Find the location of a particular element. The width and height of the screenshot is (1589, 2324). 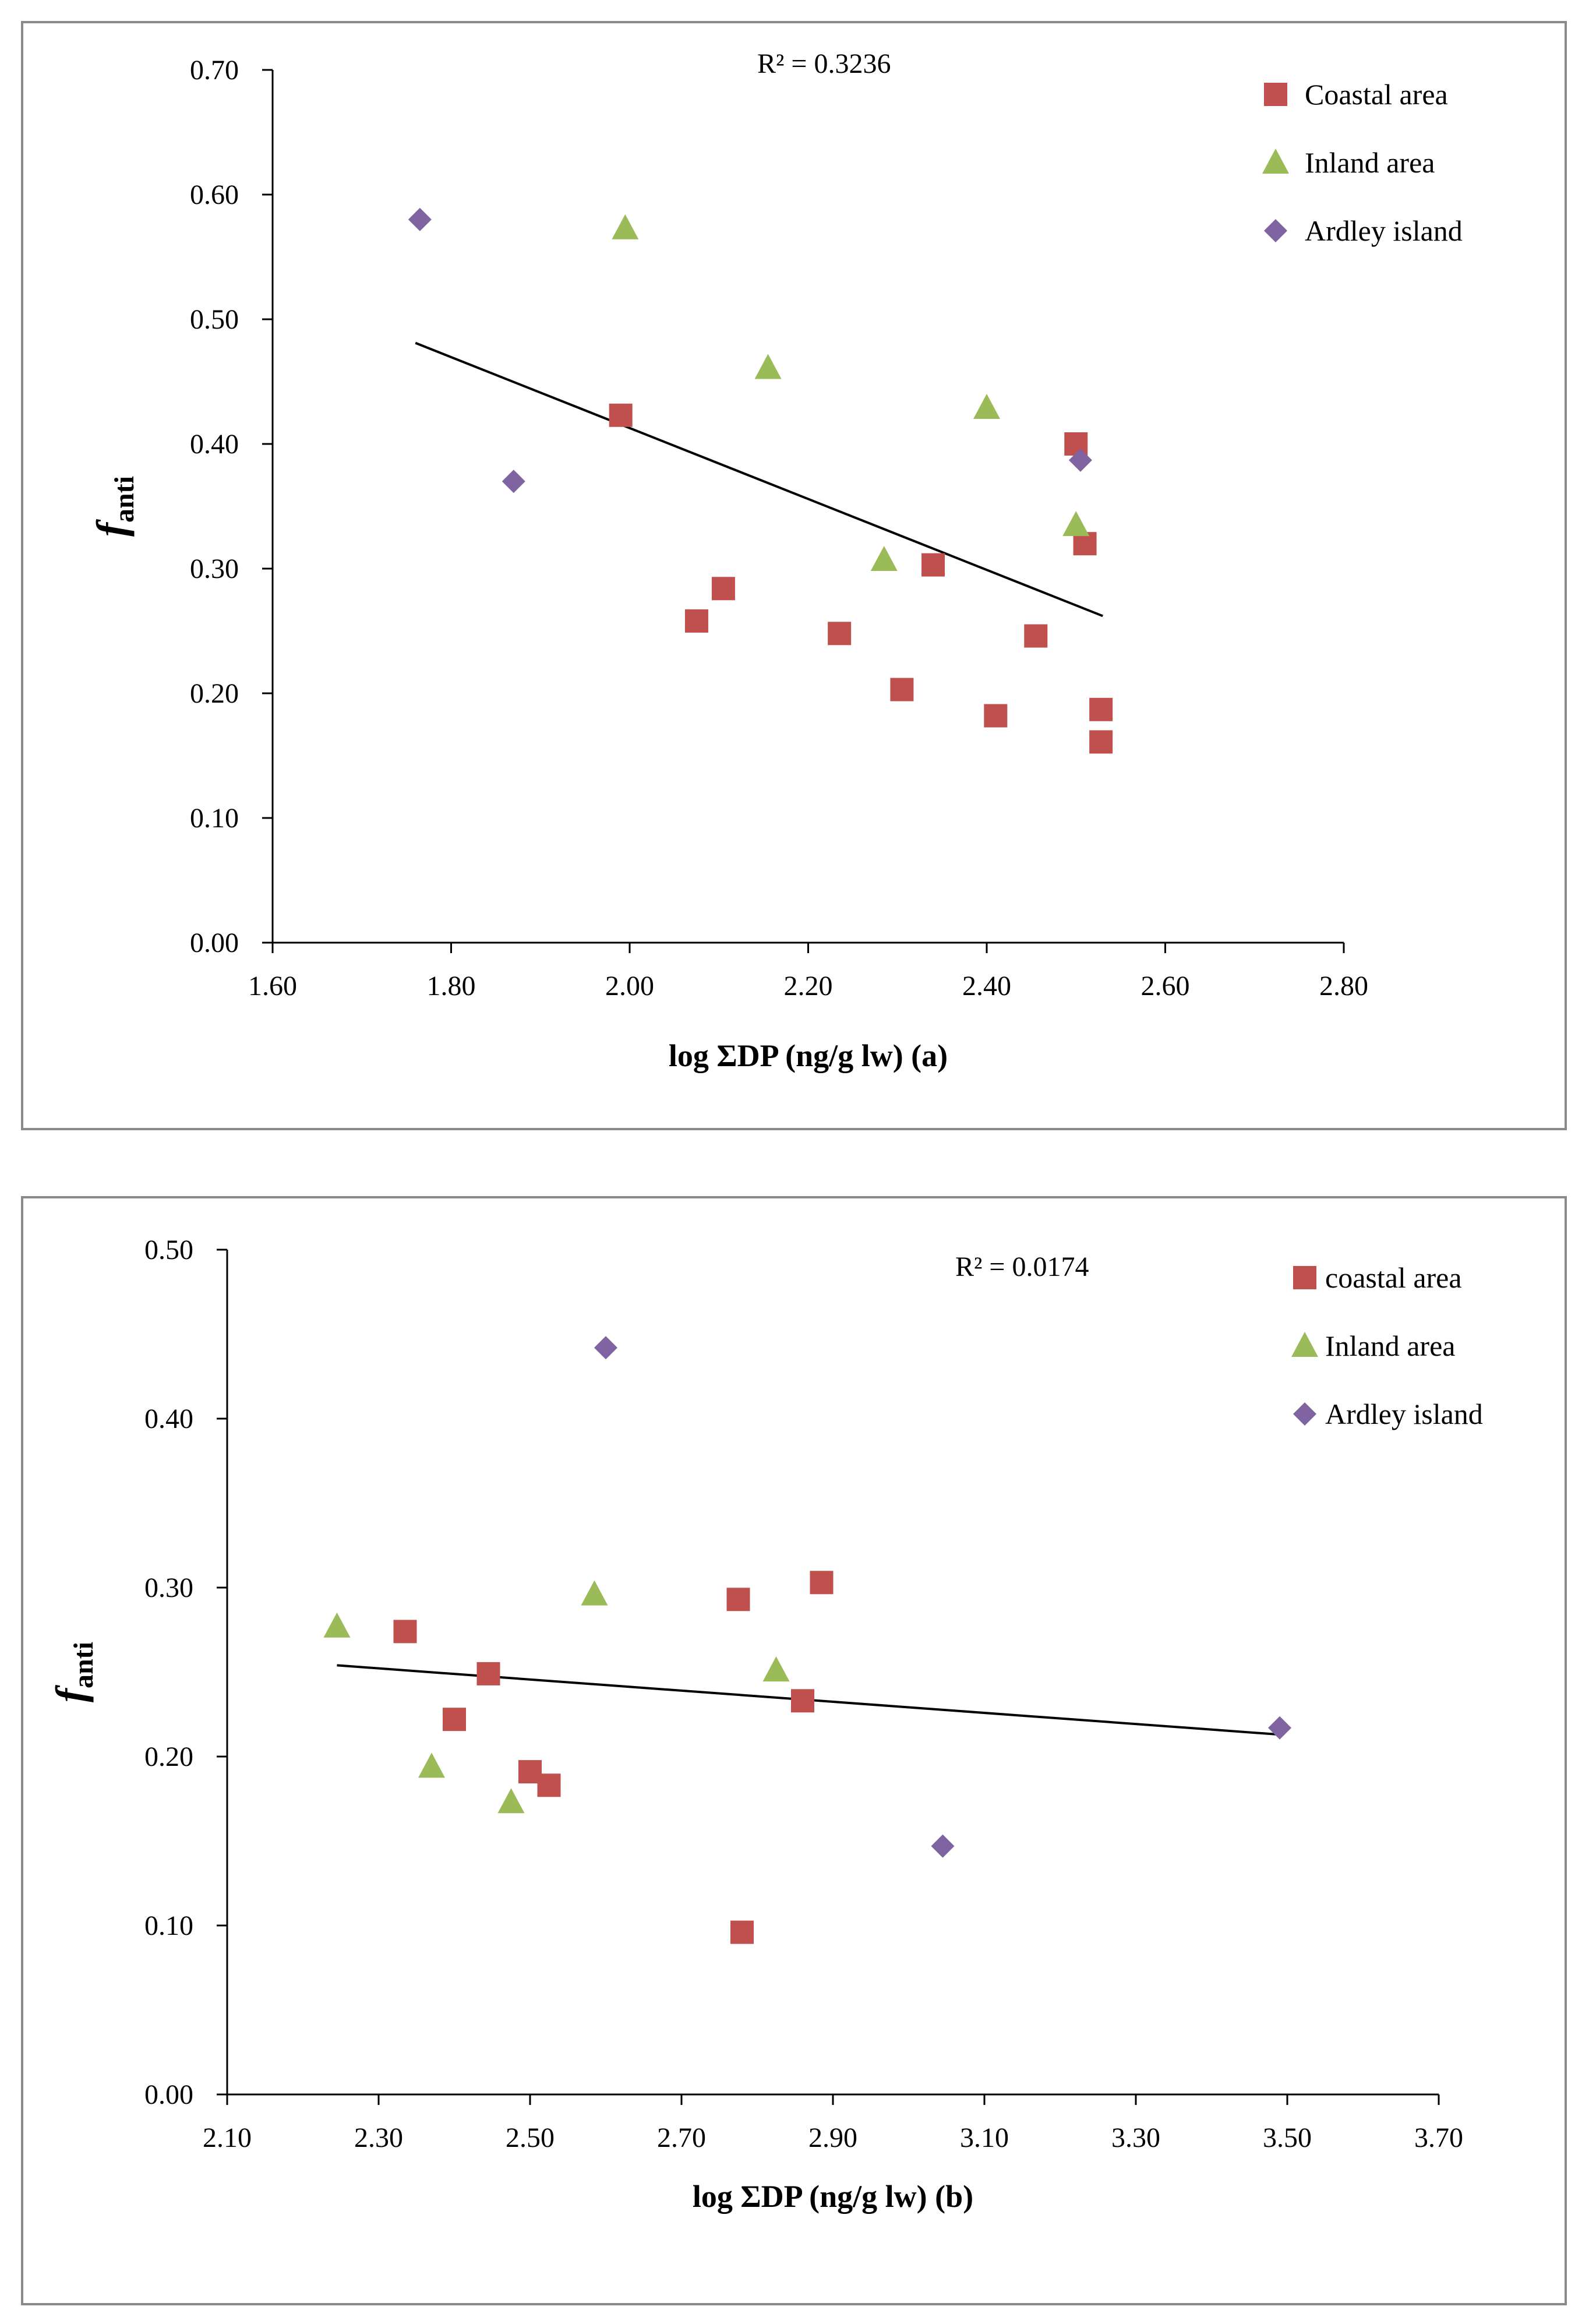

x-tick-label: 2.90 is located at coordinates (832, 2137).